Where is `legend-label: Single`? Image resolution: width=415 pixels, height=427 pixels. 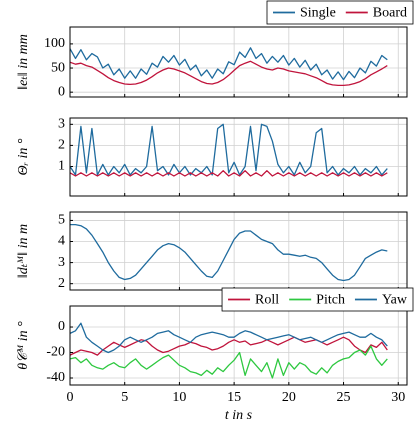 legend-label: Single is located at coordinates (318, 13).